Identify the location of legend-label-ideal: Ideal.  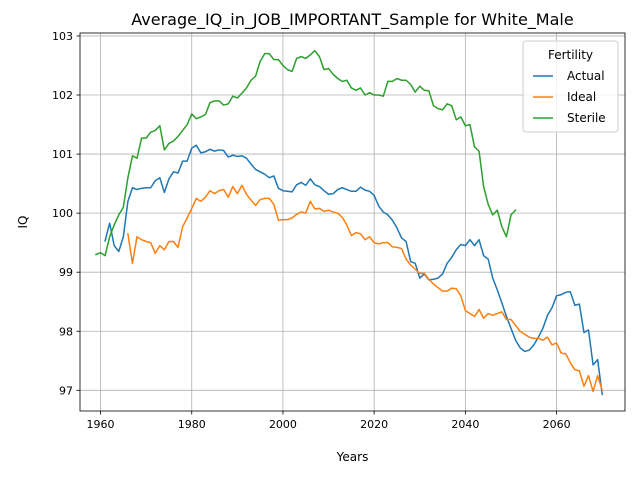
(581, 97).